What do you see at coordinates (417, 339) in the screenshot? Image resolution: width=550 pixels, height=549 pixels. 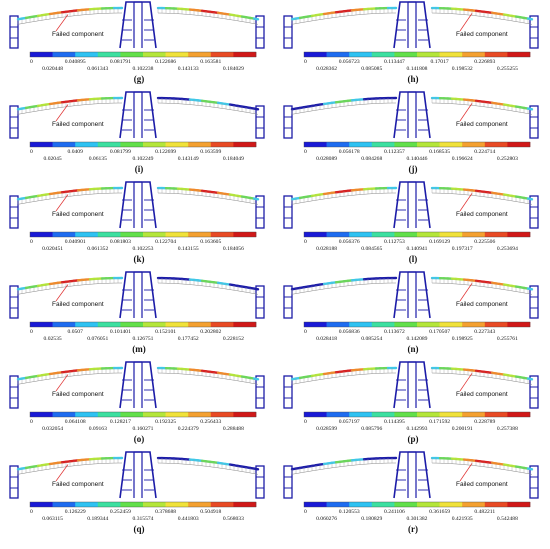 I see `colorbar-tick-label: 0.142089` at bounding box center [417, 339].